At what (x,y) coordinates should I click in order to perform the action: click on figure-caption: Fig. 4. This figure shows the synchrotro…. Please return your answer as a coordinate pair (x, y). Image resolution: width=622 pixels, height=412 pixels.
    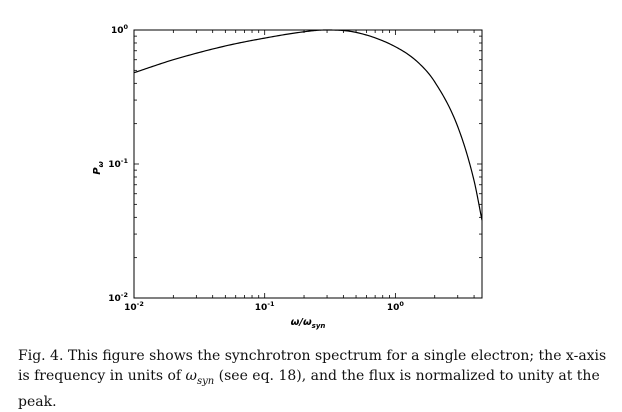
    Looking at the image, I should click on (312, 379).